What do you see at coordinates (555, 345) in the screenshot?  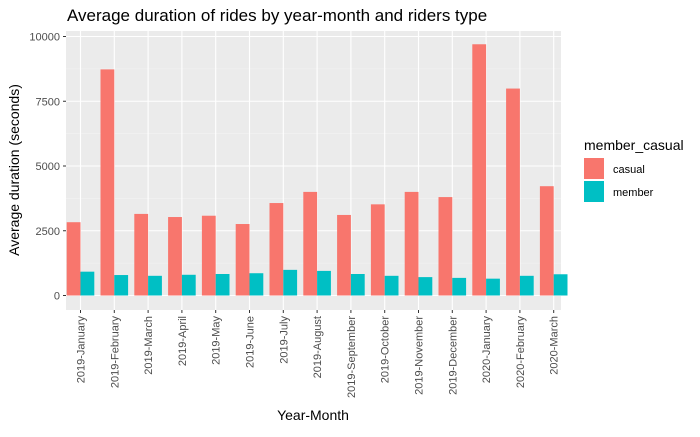 I see `x-tick-label: 2020-March` at bounding box center [555, 345].